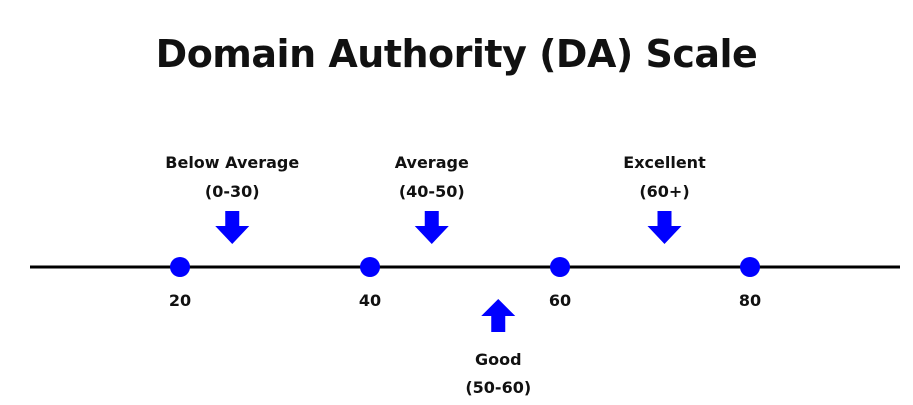 Image resolution: width=913 pixels, height=405 pixels. I want to click on ticks-layer: 20 40 60 80, so click(465, 283).